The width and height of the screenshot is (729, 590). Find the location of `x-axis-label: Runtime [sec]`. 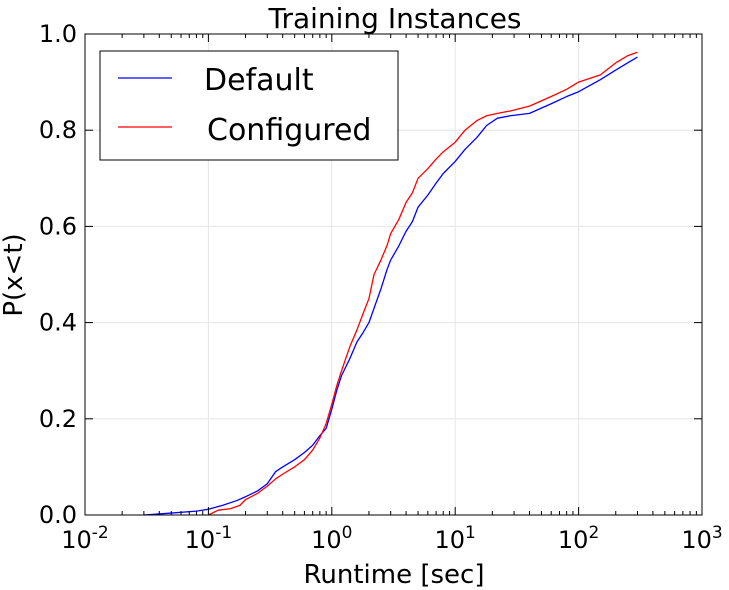

x-axis-label: Runtime [sec] is located at coordinates (394, 575).